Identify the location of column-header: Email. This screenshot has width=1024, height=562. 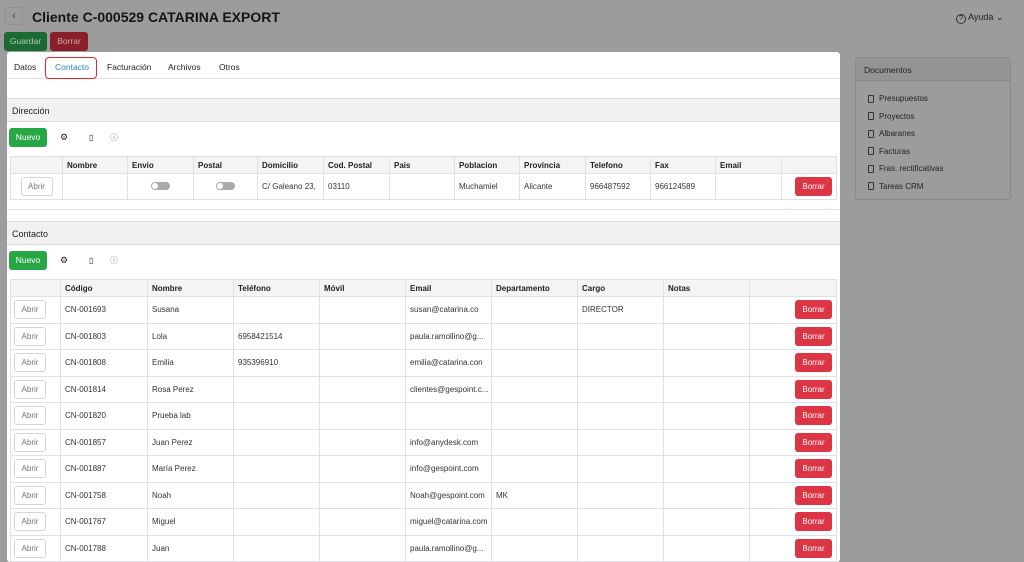
(448, 288).